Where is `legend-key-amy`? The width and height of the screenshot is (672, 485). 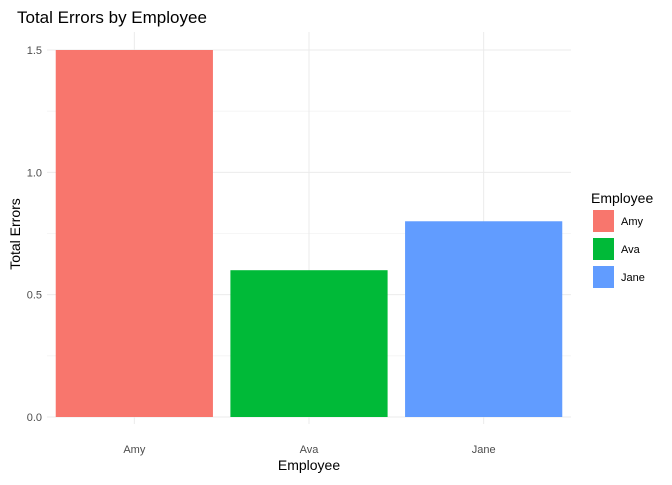 legend-key-amy is located at coordinates (603, 221).